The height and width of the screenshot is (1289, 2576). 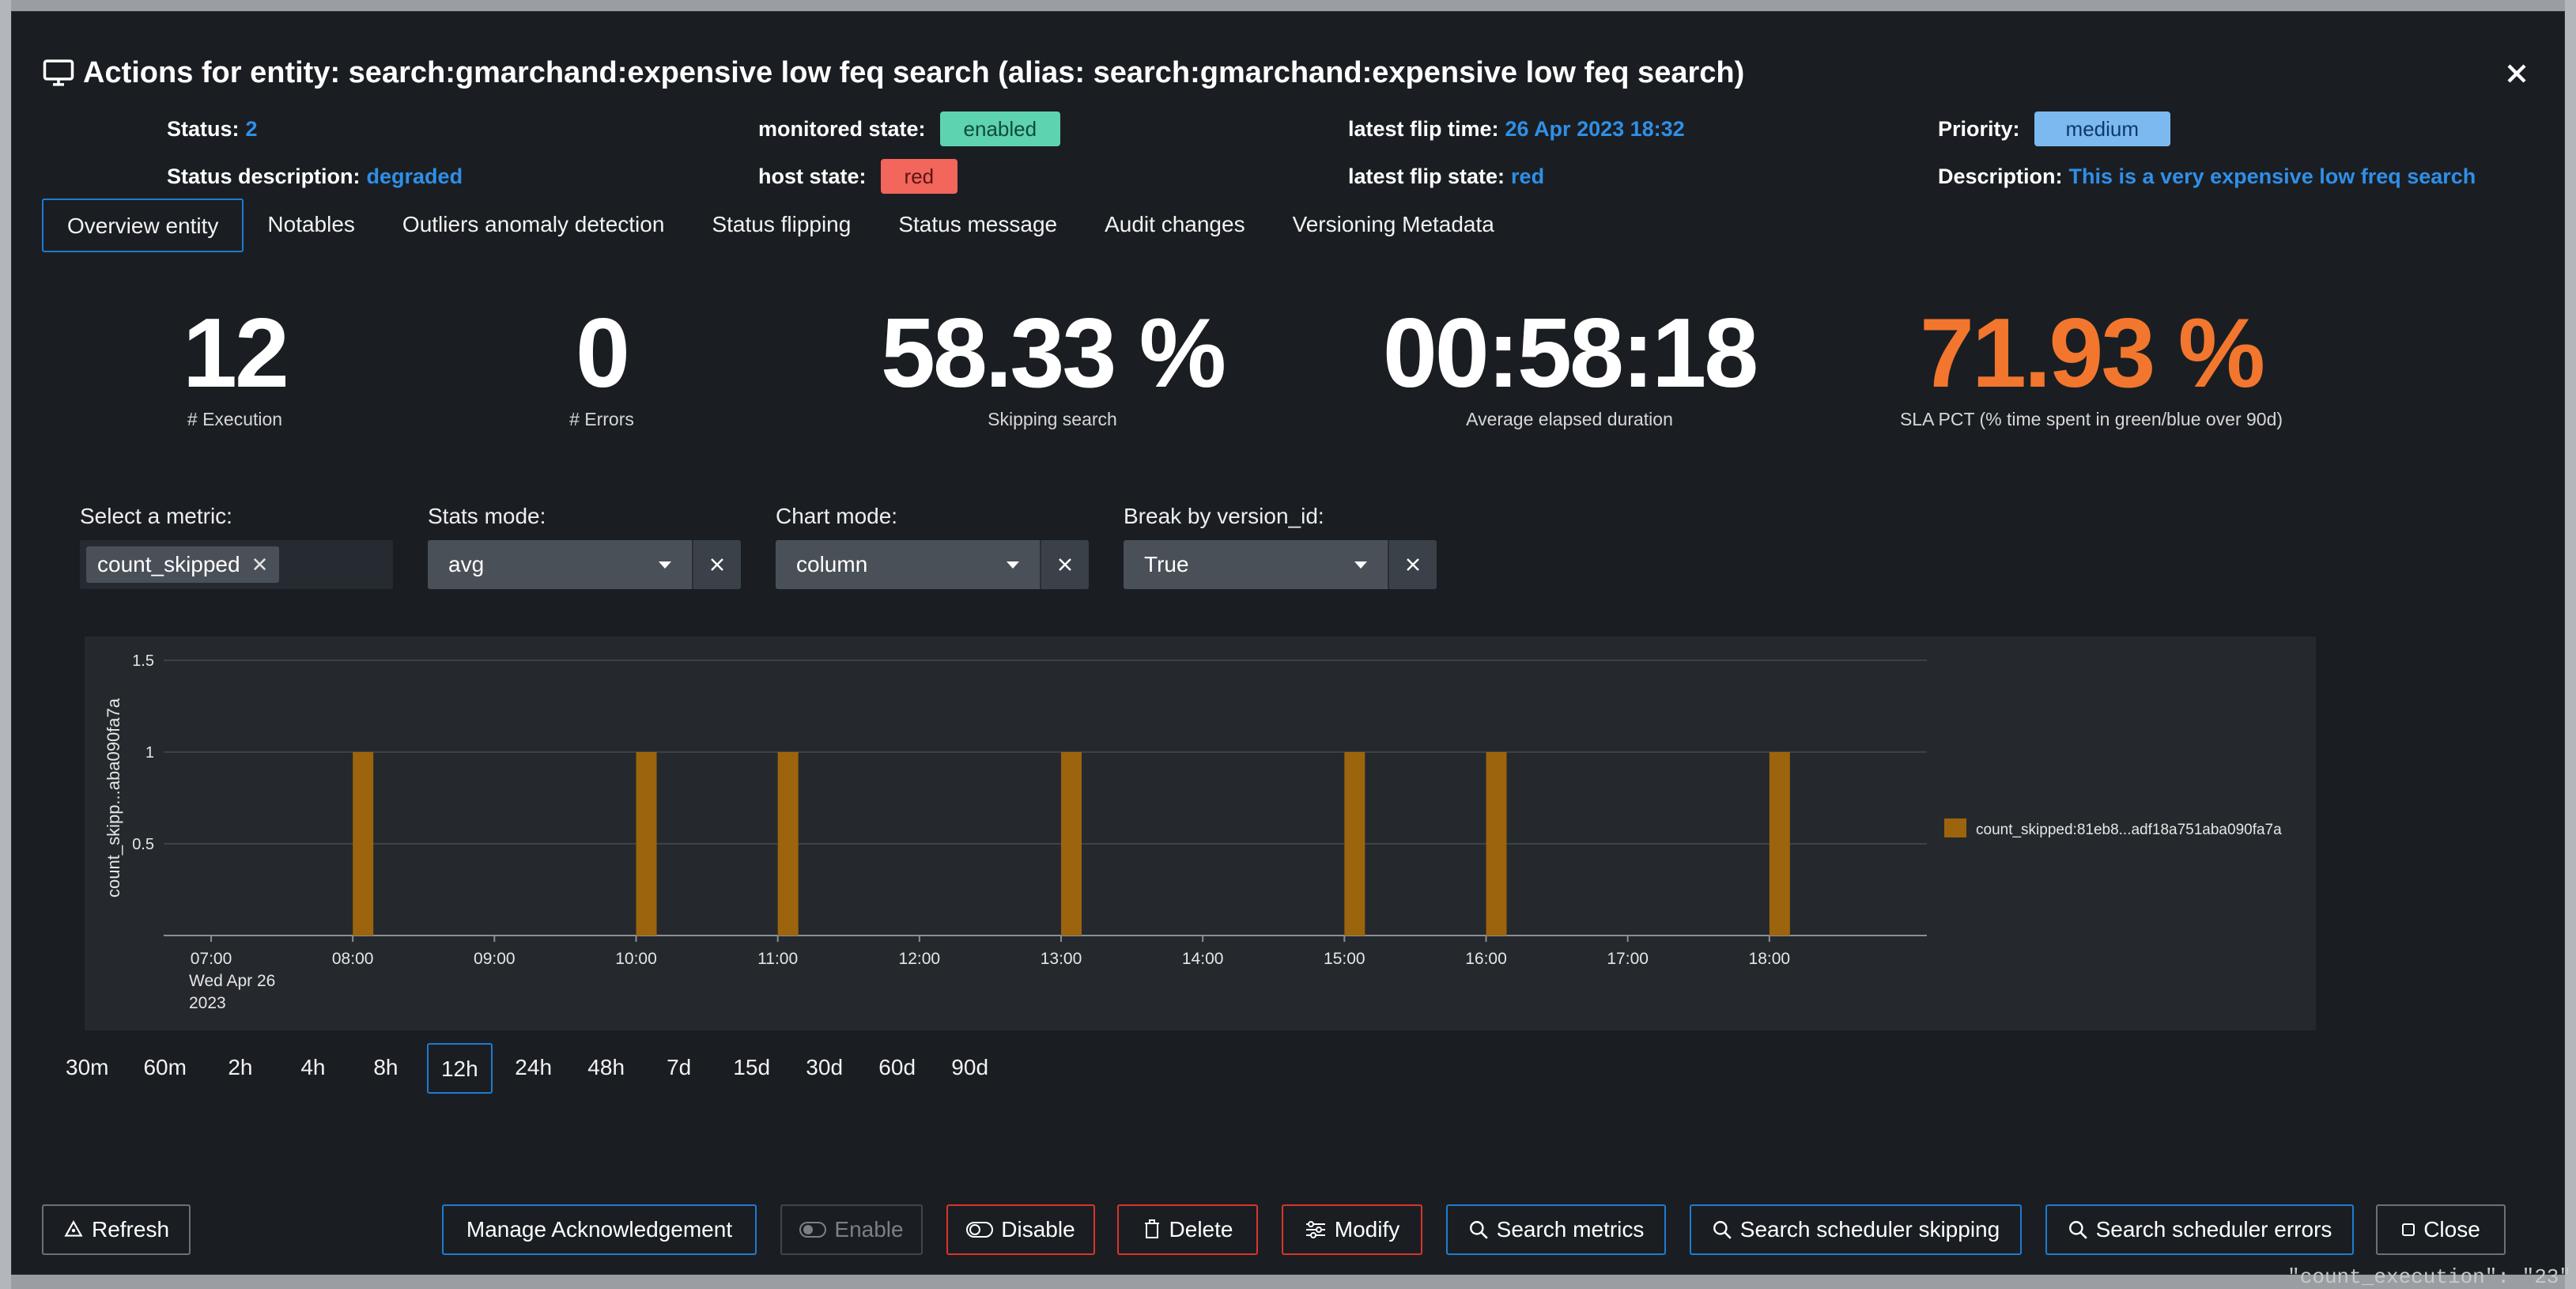 What do you see at coordinates (2199, 1229) in the screenshot?
I see `search-scheduler-errors-button: Search scheduler errors` at bounding box center [2199, 1229].